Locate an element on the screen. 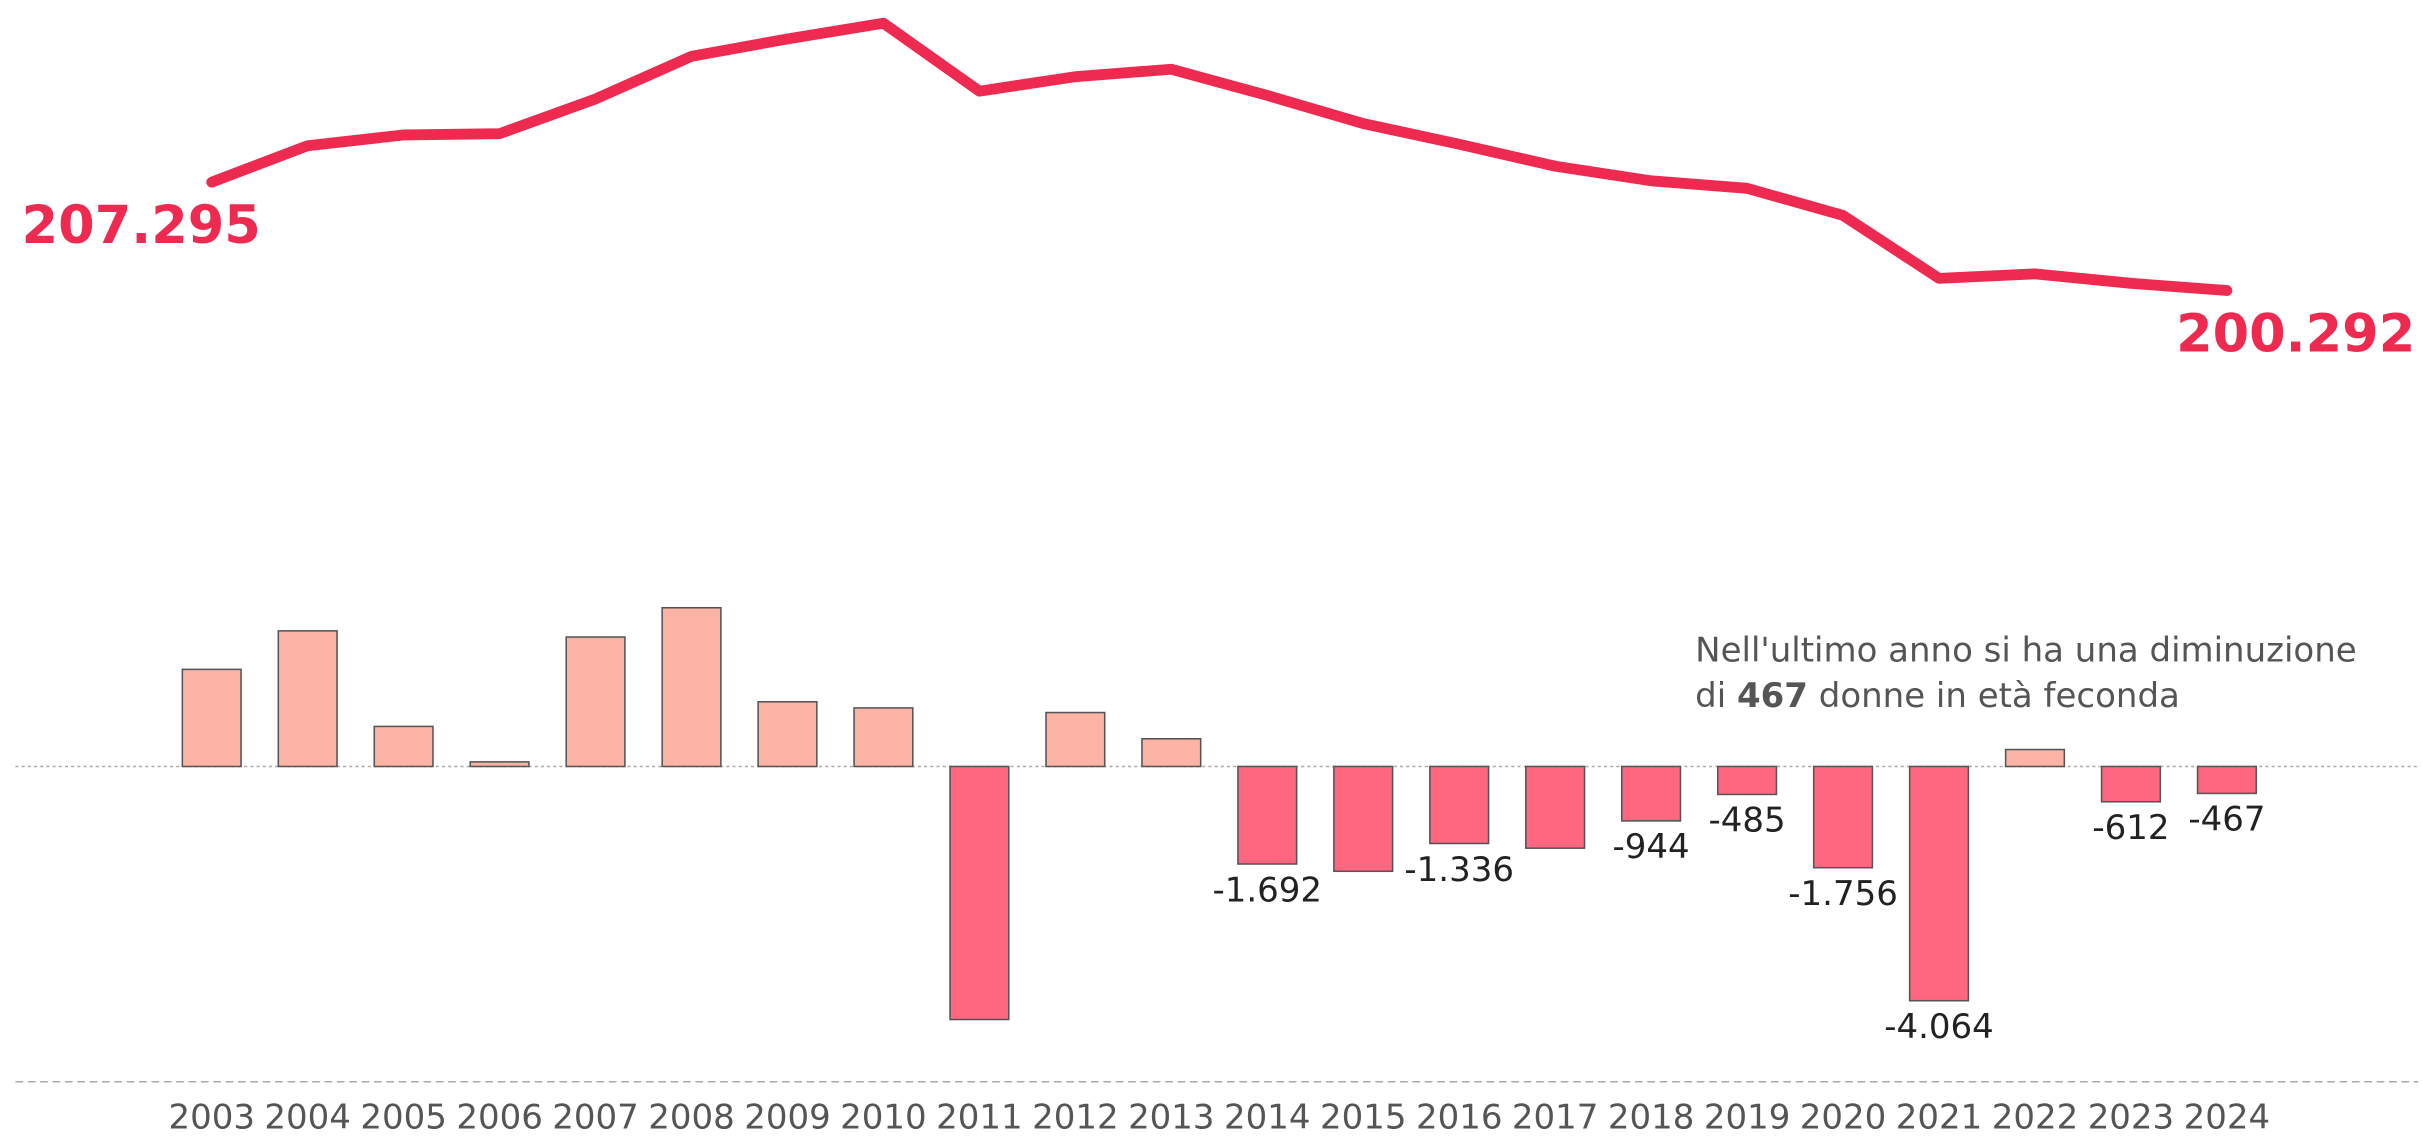 Image resolution: width=2423 pixels, height=1138 pixels. x-tick-label: 2018 is located at coordinates (1651, 1117).